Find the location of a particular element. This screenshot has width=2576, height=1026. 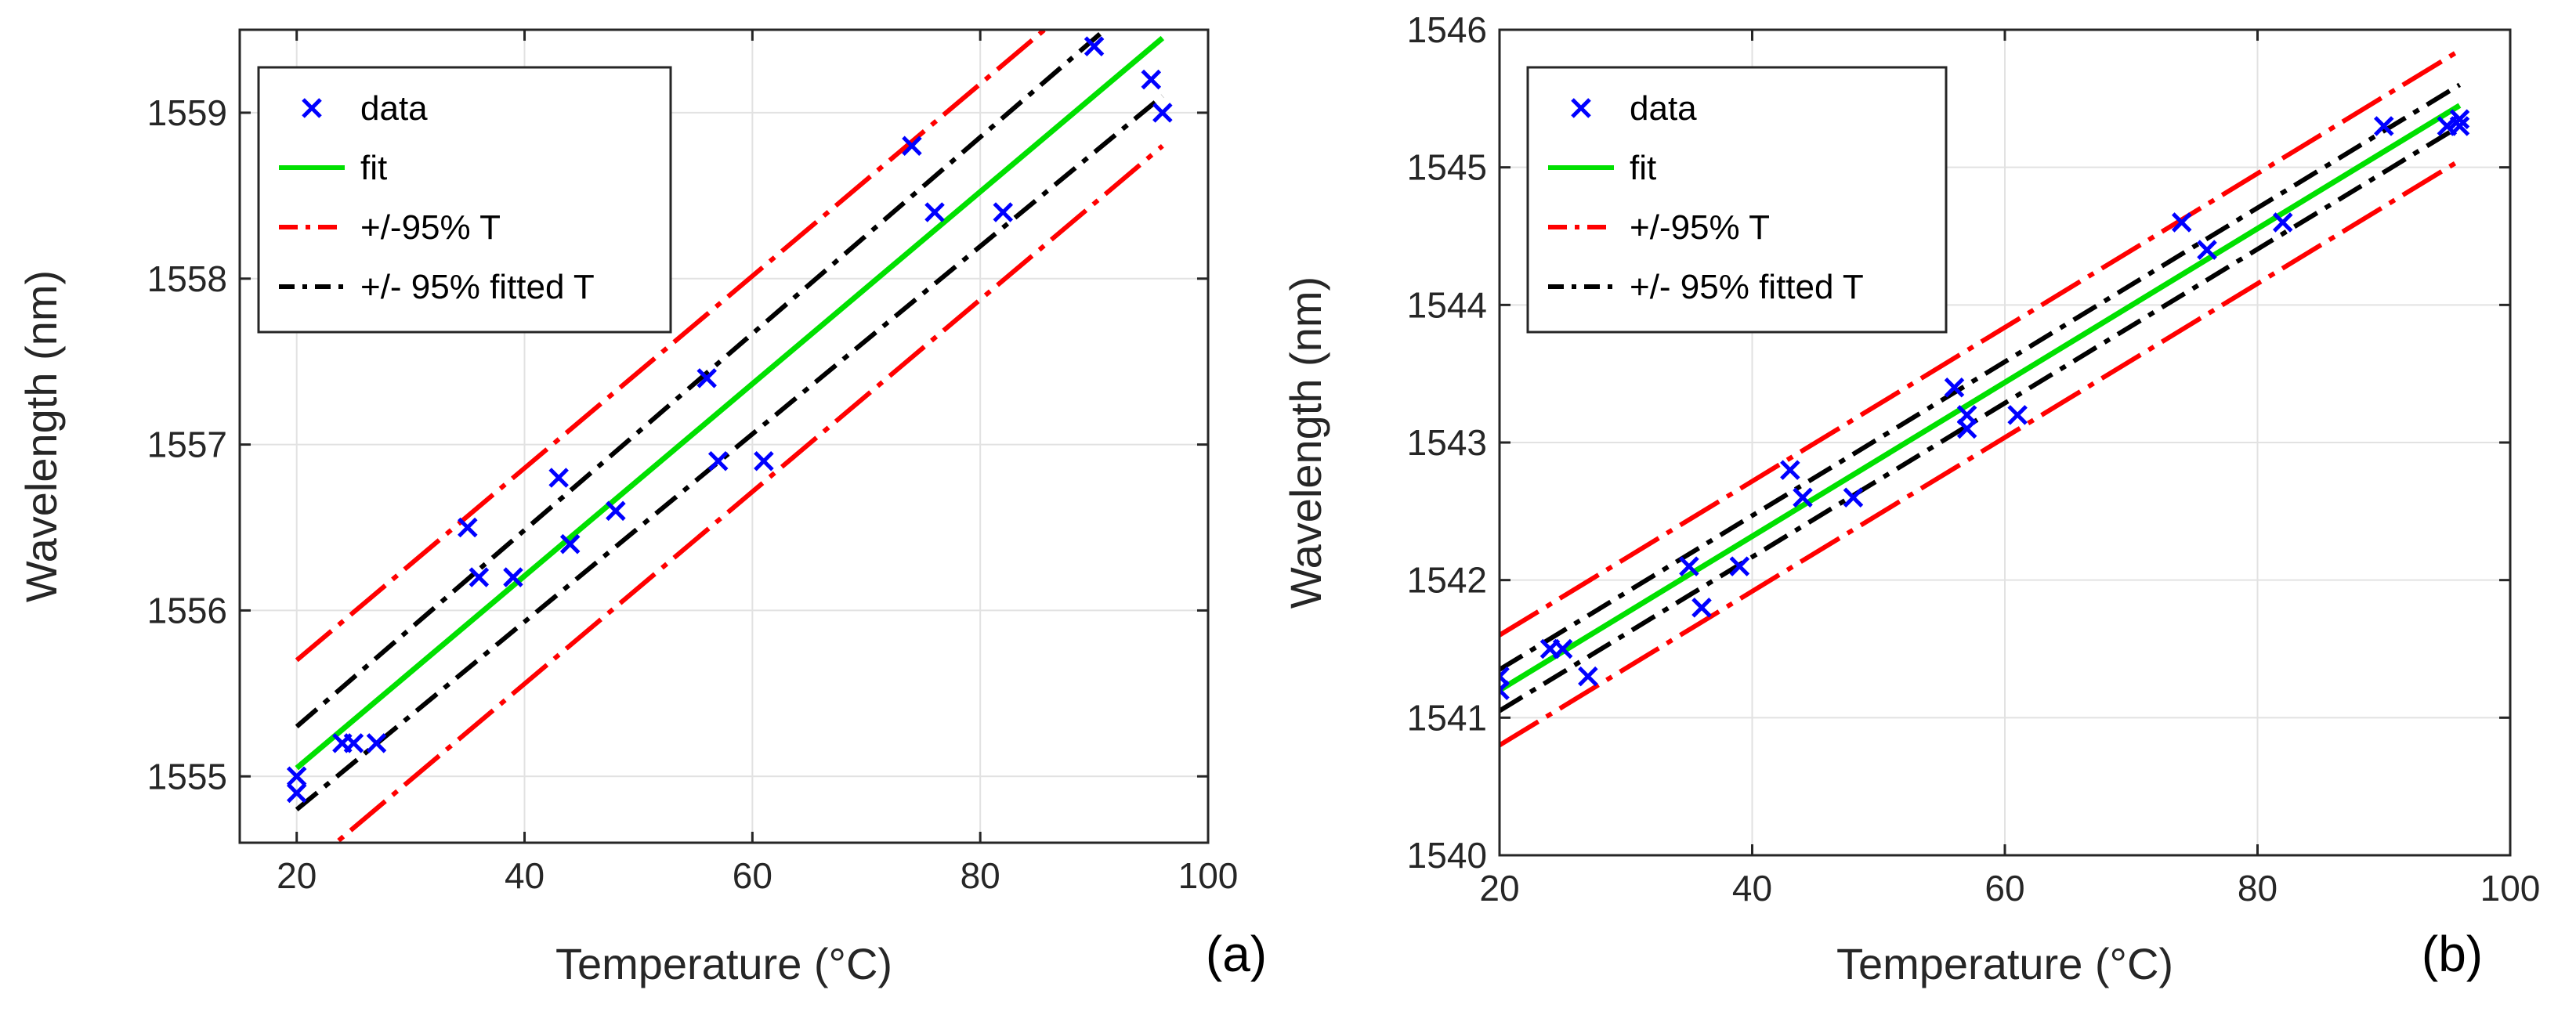

y-tick-label: 1540 is located at coordinates (1447, 855).